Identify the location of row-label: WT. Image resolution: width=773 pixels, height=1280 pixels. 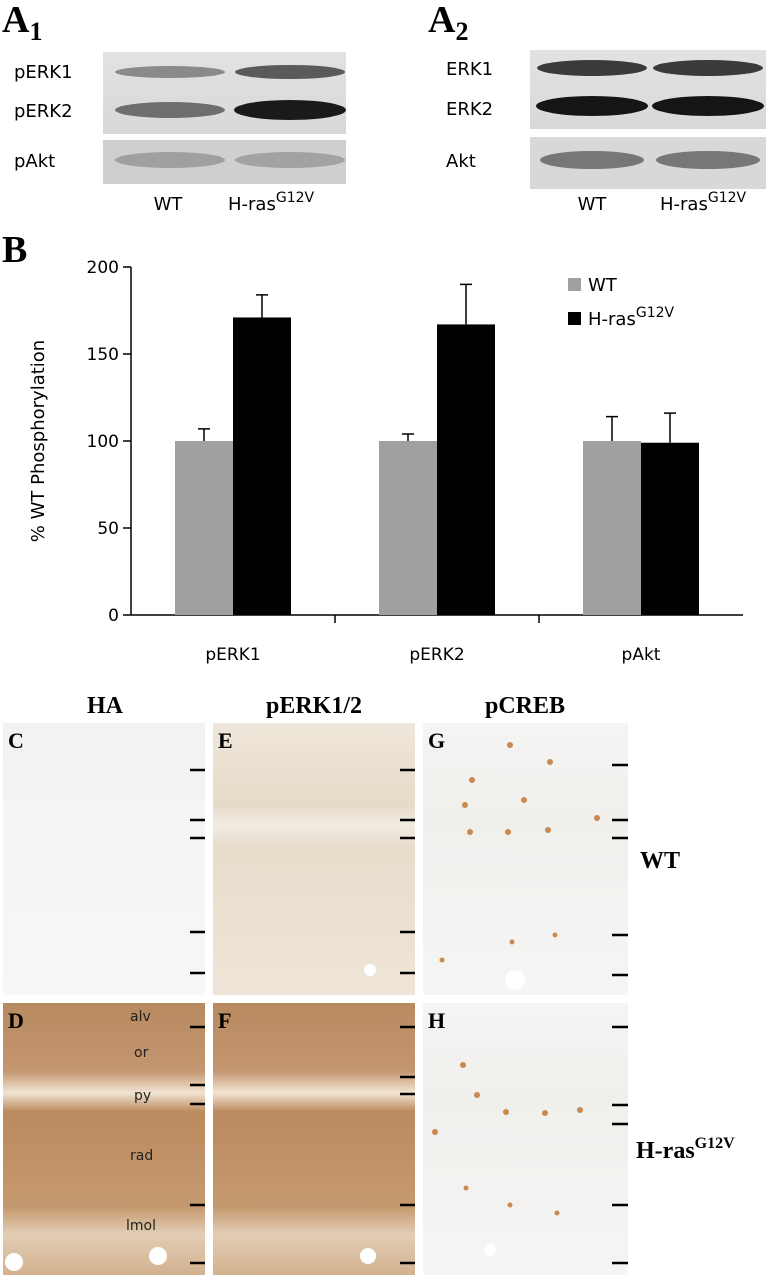
(660, 861).